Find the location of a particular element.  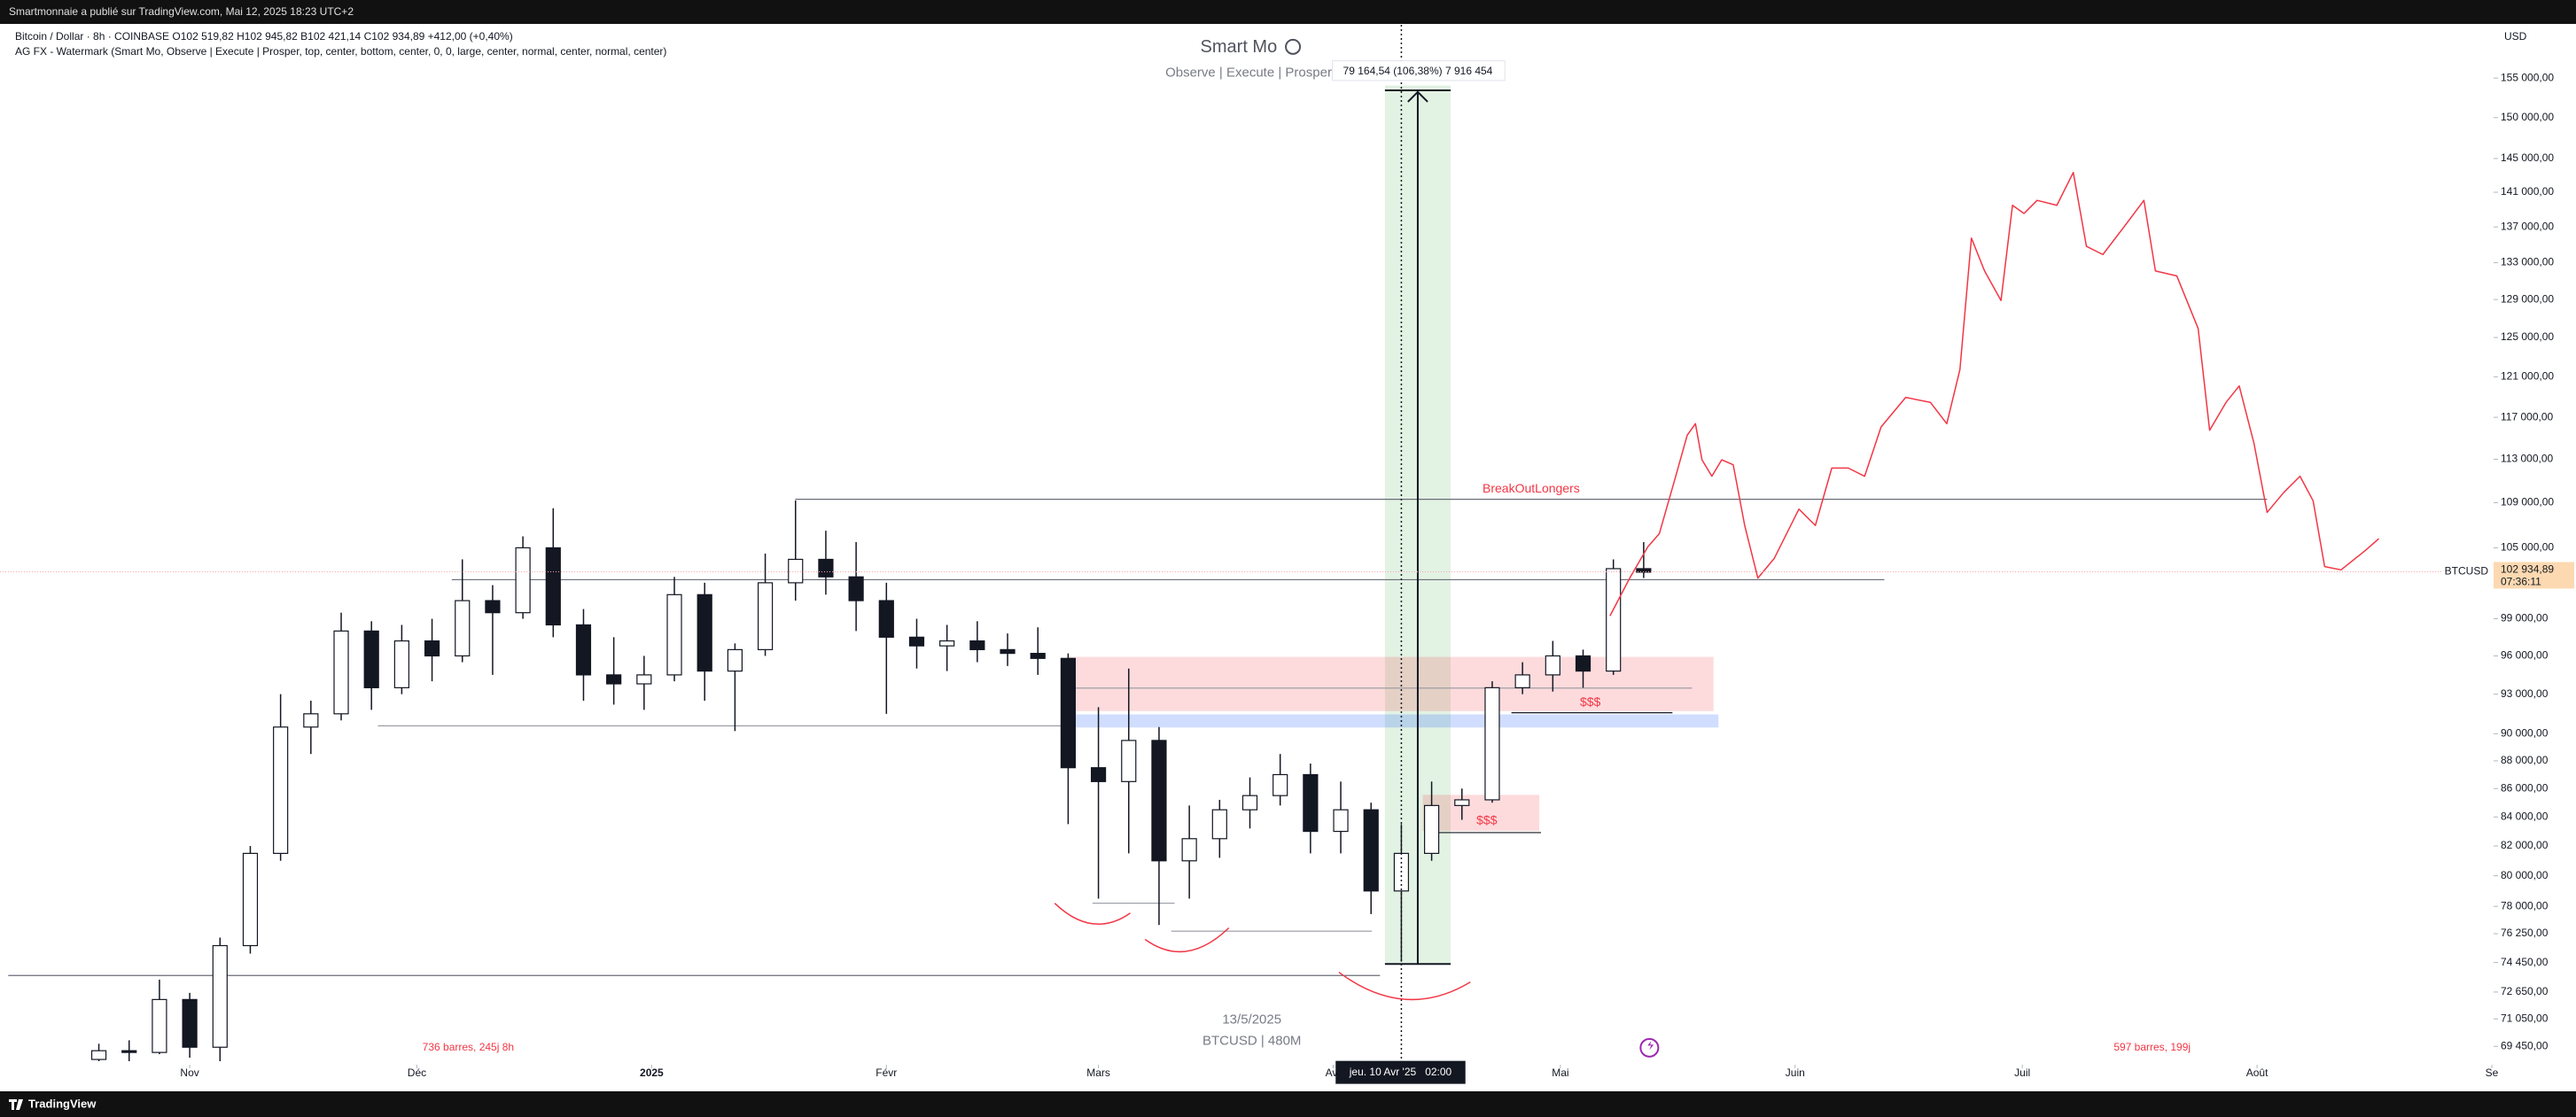

y-tick-label: 88 000,00 is located at coordinates (2525, 760).